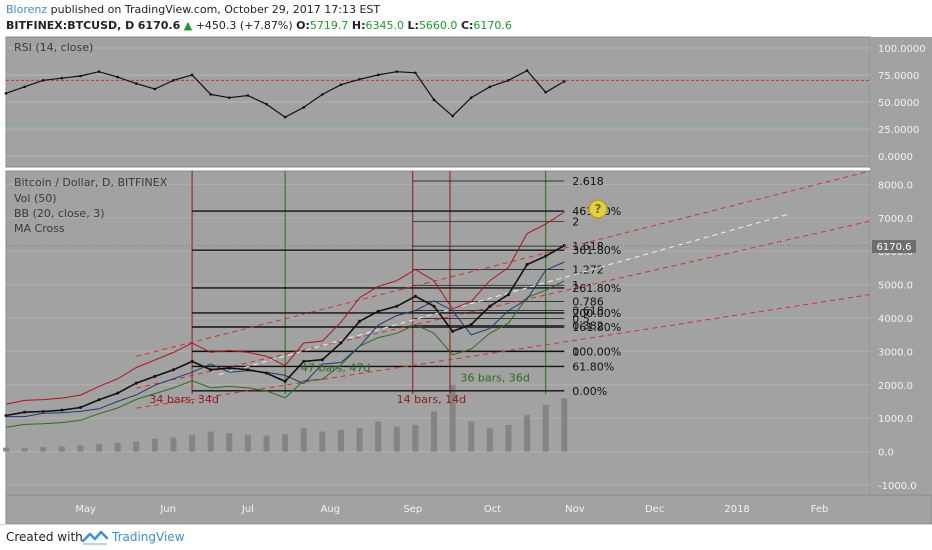  Describe the element at coordinates (70, 25) in the screenshot. I see `symbol-label: BITFINEX:BTCUSD, D` at that location.